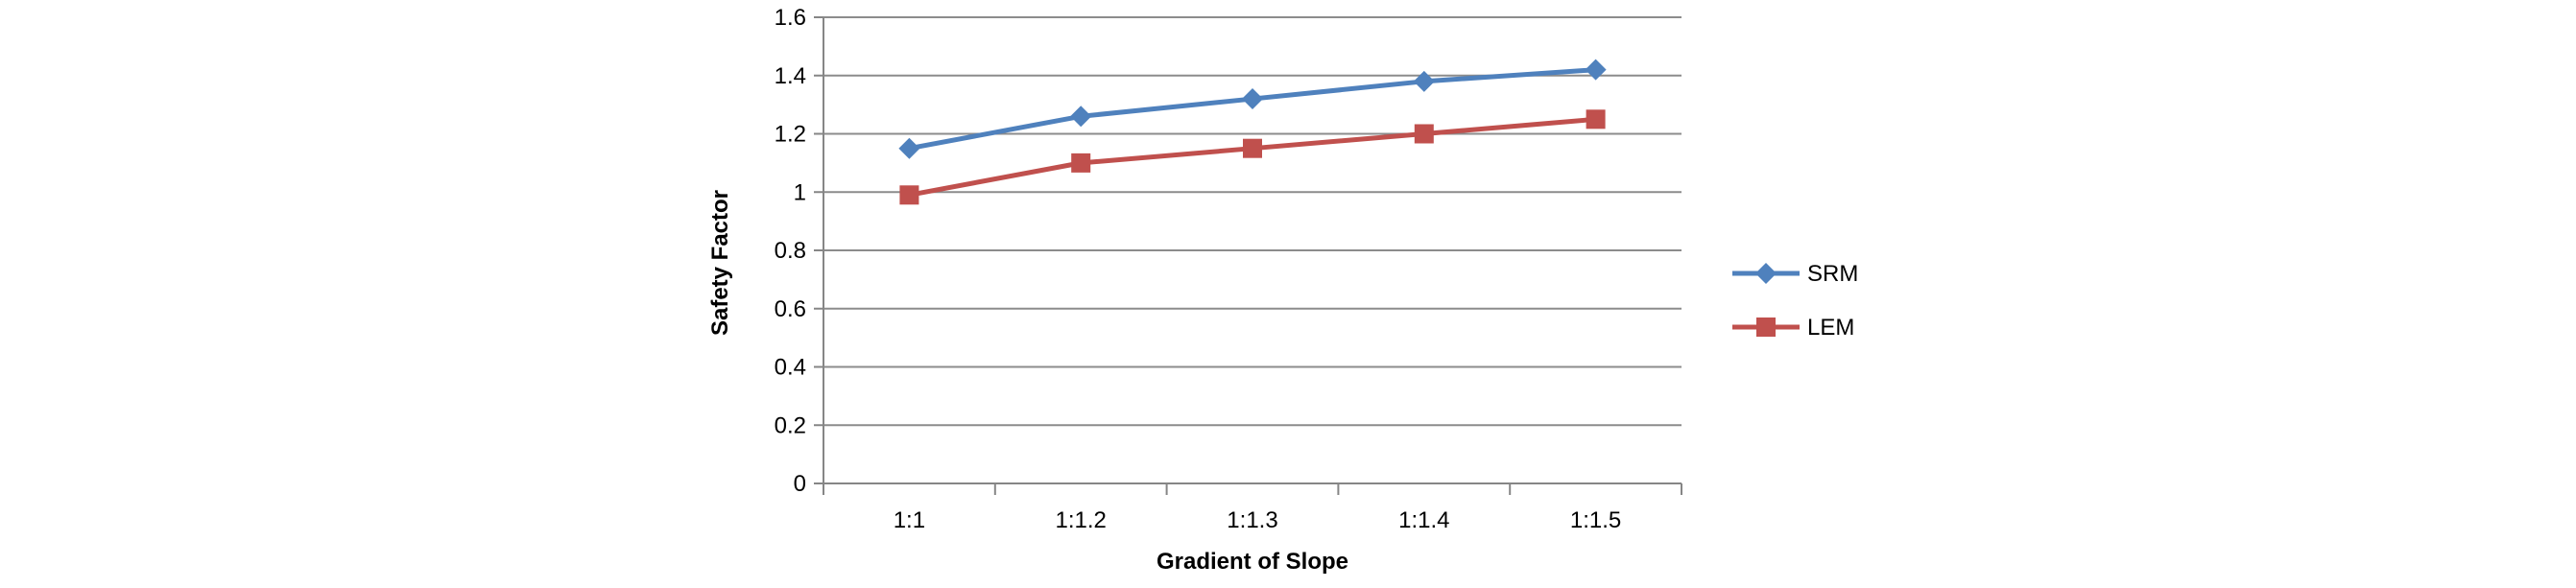 The width and height of the screenshot is (2576, 588). What do you see at coordinates (790, 251) in the screenshot?
I see `y-tick-label: 0.8` at bounding box center [790, 251].